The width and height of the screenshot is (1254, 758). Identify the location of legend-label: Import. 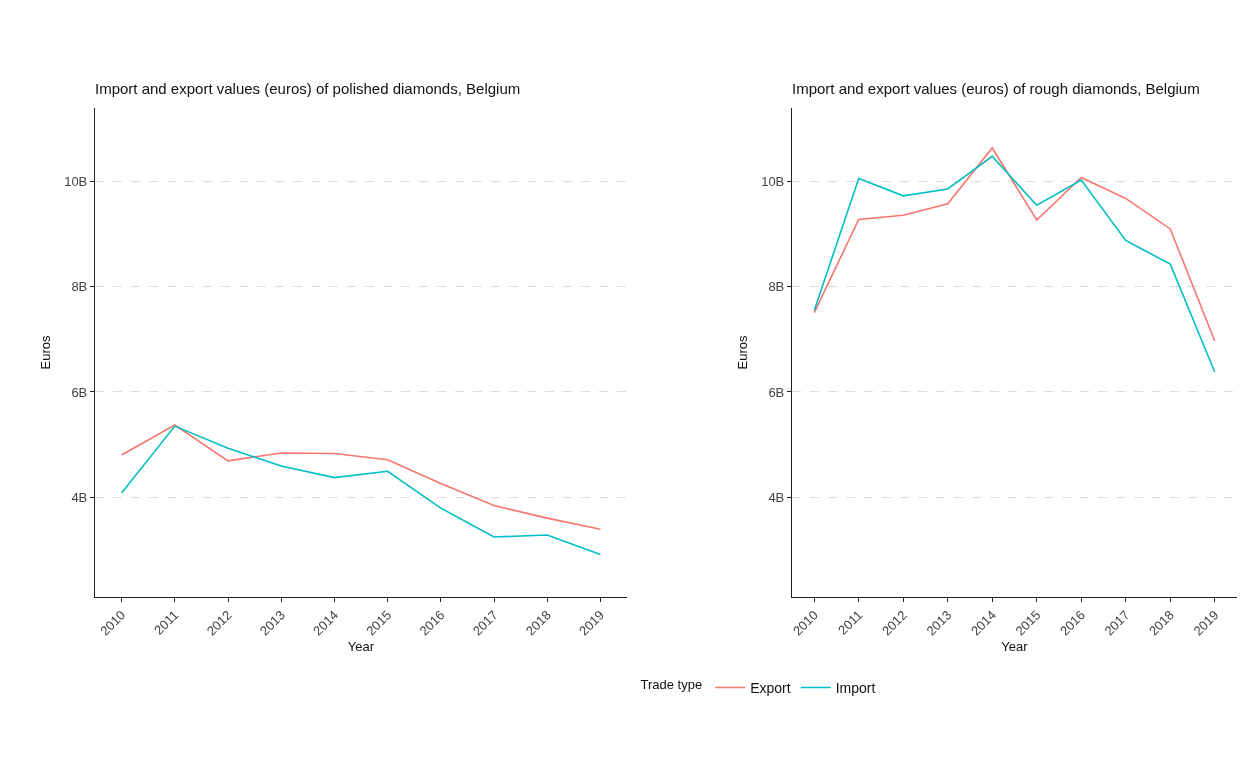
(855, 688).